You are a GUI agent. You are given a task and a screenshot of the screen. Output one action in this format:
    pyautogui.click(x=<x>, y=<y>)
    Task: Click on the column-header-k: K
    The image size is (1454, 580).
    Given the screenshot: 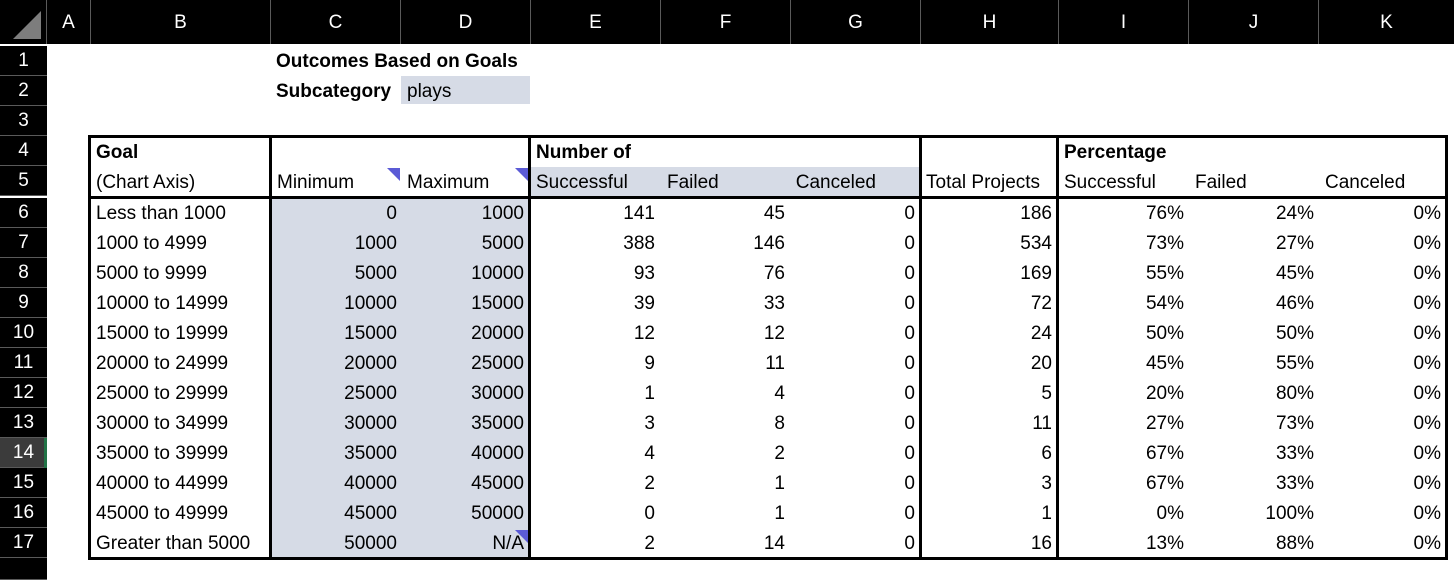 What is the action you would take?
    pyautogui.click(x=1386, y=22)
    